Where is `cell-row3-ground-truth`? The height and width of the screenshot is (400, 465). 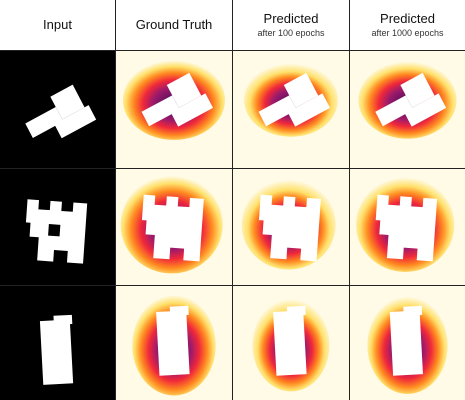
cell-row3-ground-truth is located at coordinates (174, 343).